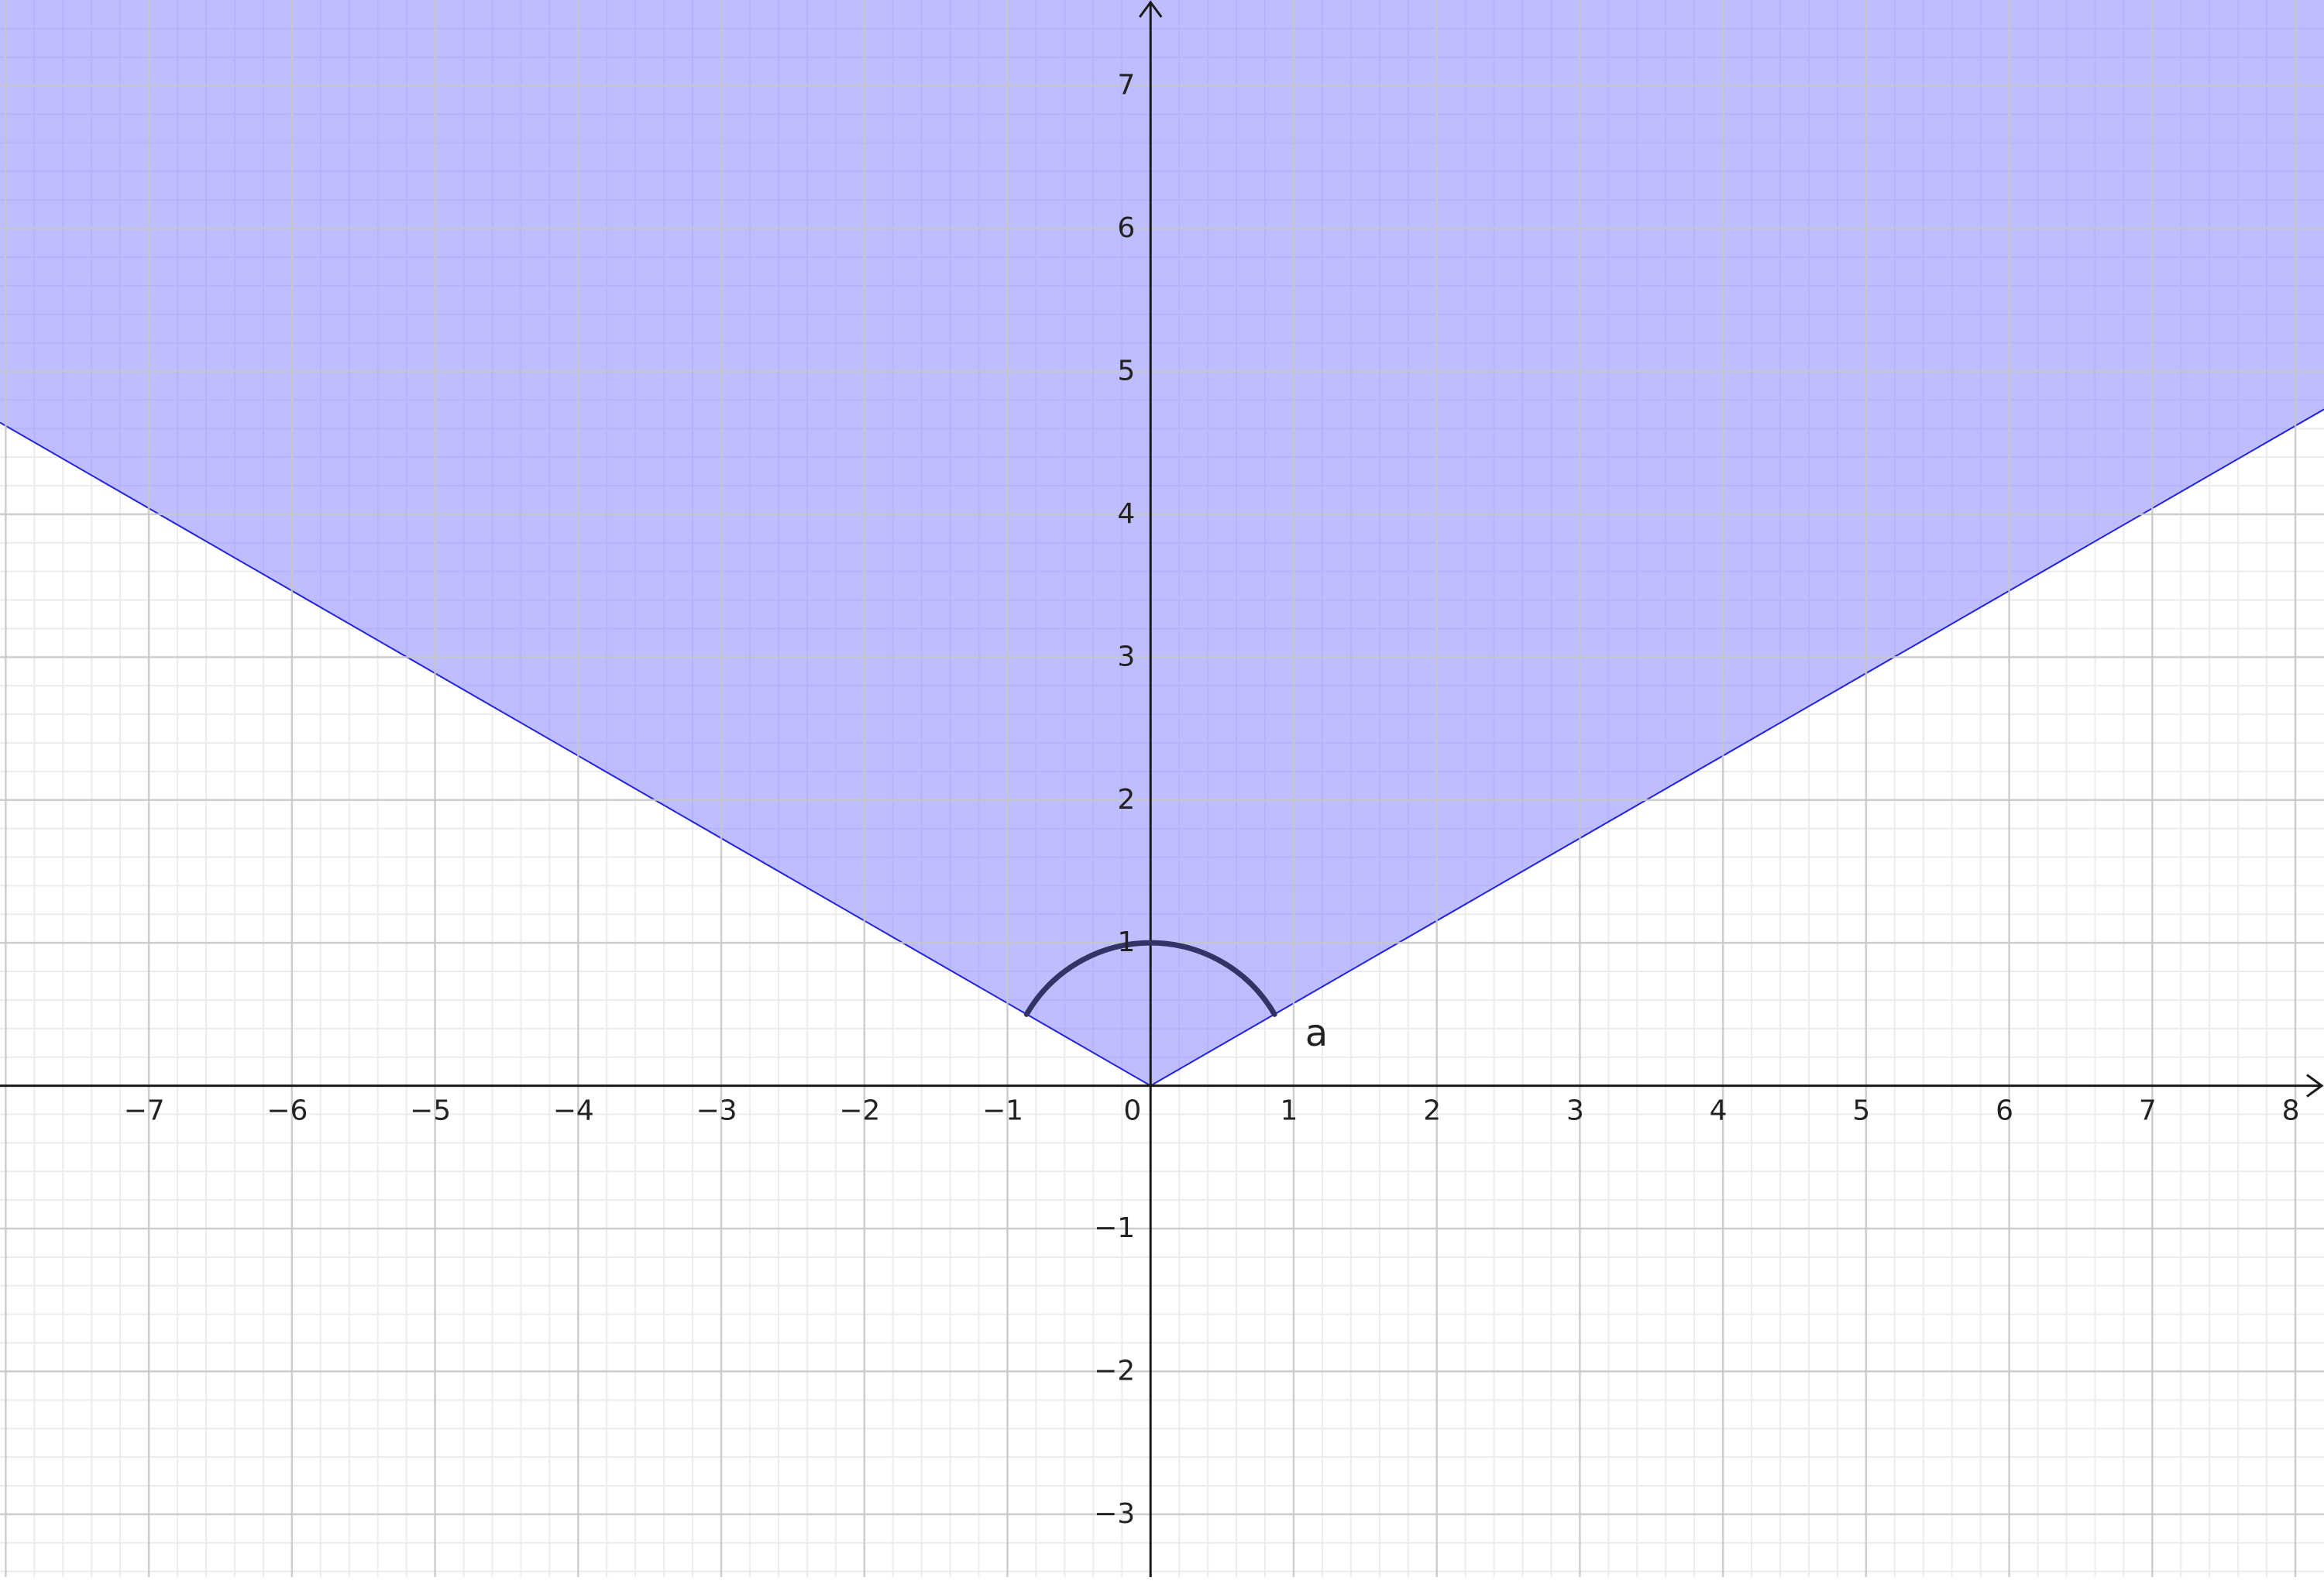  I want to click on y-tick-label: 5, so click(1126, 371).